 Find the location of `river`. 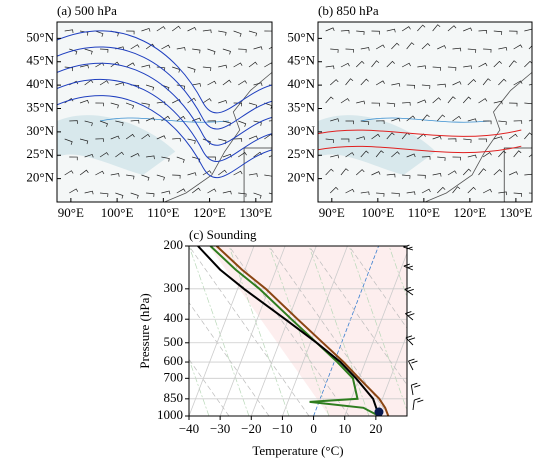

river is located at coordinates (425, 120).